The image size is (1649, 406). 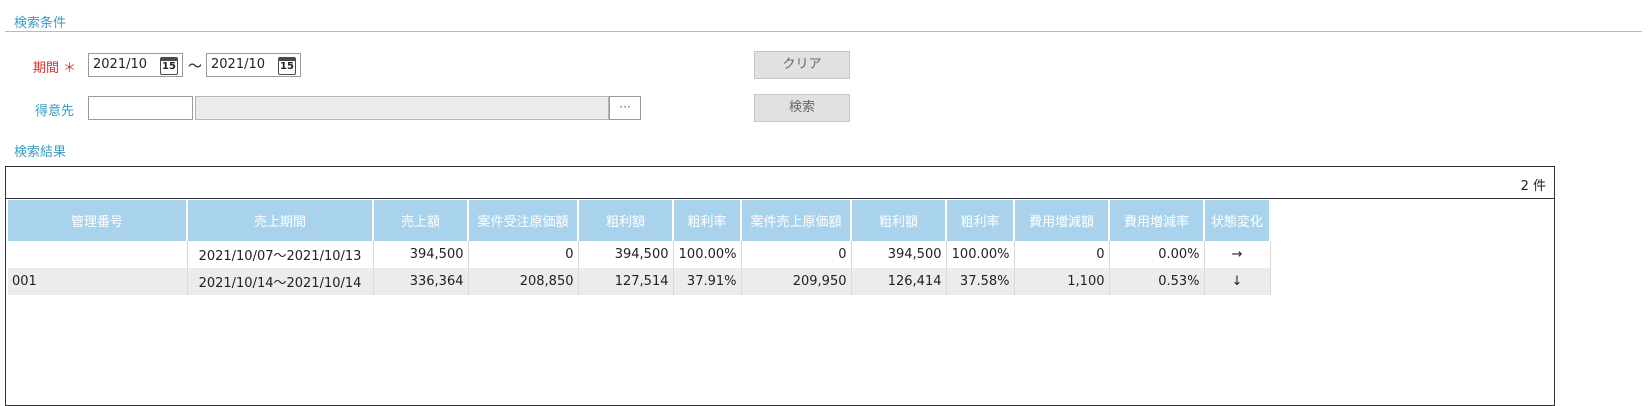 What do you see at coordinates (1157, 220) in the screenshot?
I see `column-header: 費用増減率` at bounding box center [1157, 220].